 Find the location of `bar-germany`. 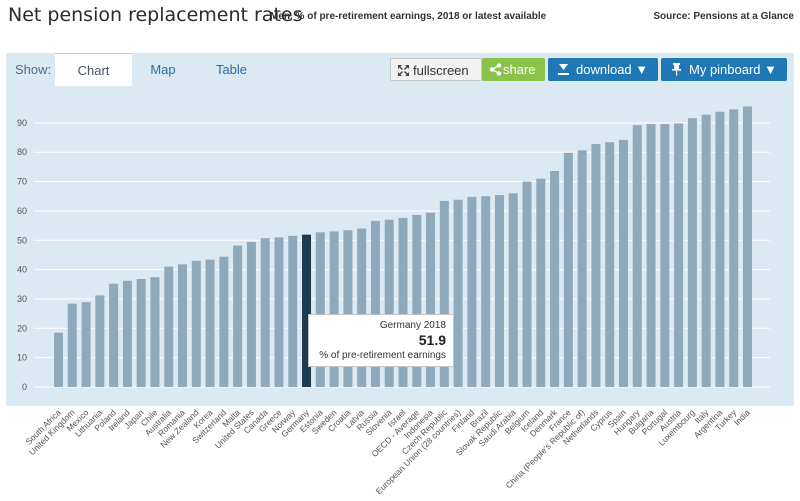

bar-germany is located at coordinates (307, 310).